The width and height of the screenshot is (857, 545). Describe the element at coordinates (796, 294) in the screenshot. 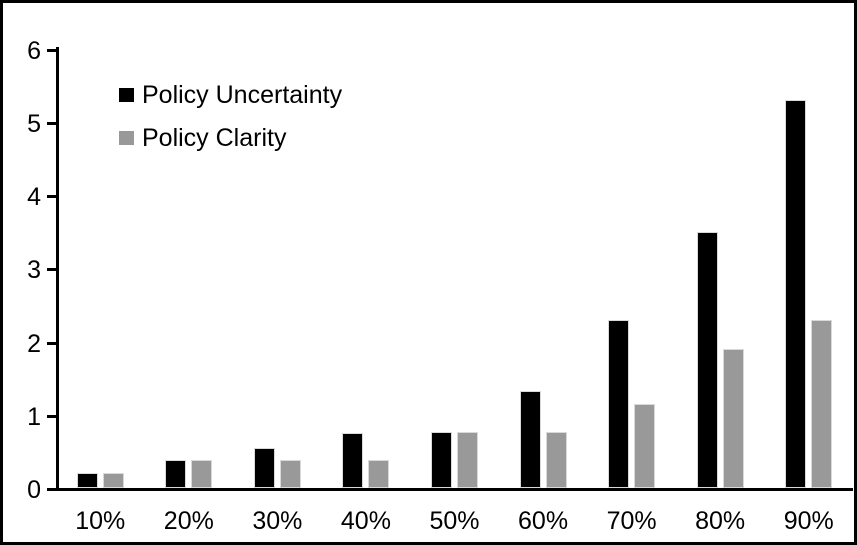

I see `bar-policy-uncertainty-90%` at that location.